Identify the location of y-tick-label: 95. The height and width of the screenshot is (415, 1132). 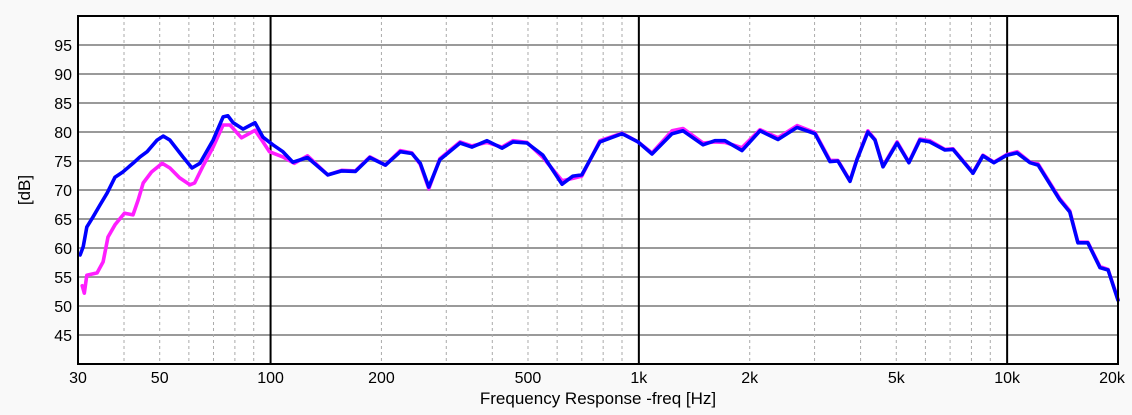
(63, 46).